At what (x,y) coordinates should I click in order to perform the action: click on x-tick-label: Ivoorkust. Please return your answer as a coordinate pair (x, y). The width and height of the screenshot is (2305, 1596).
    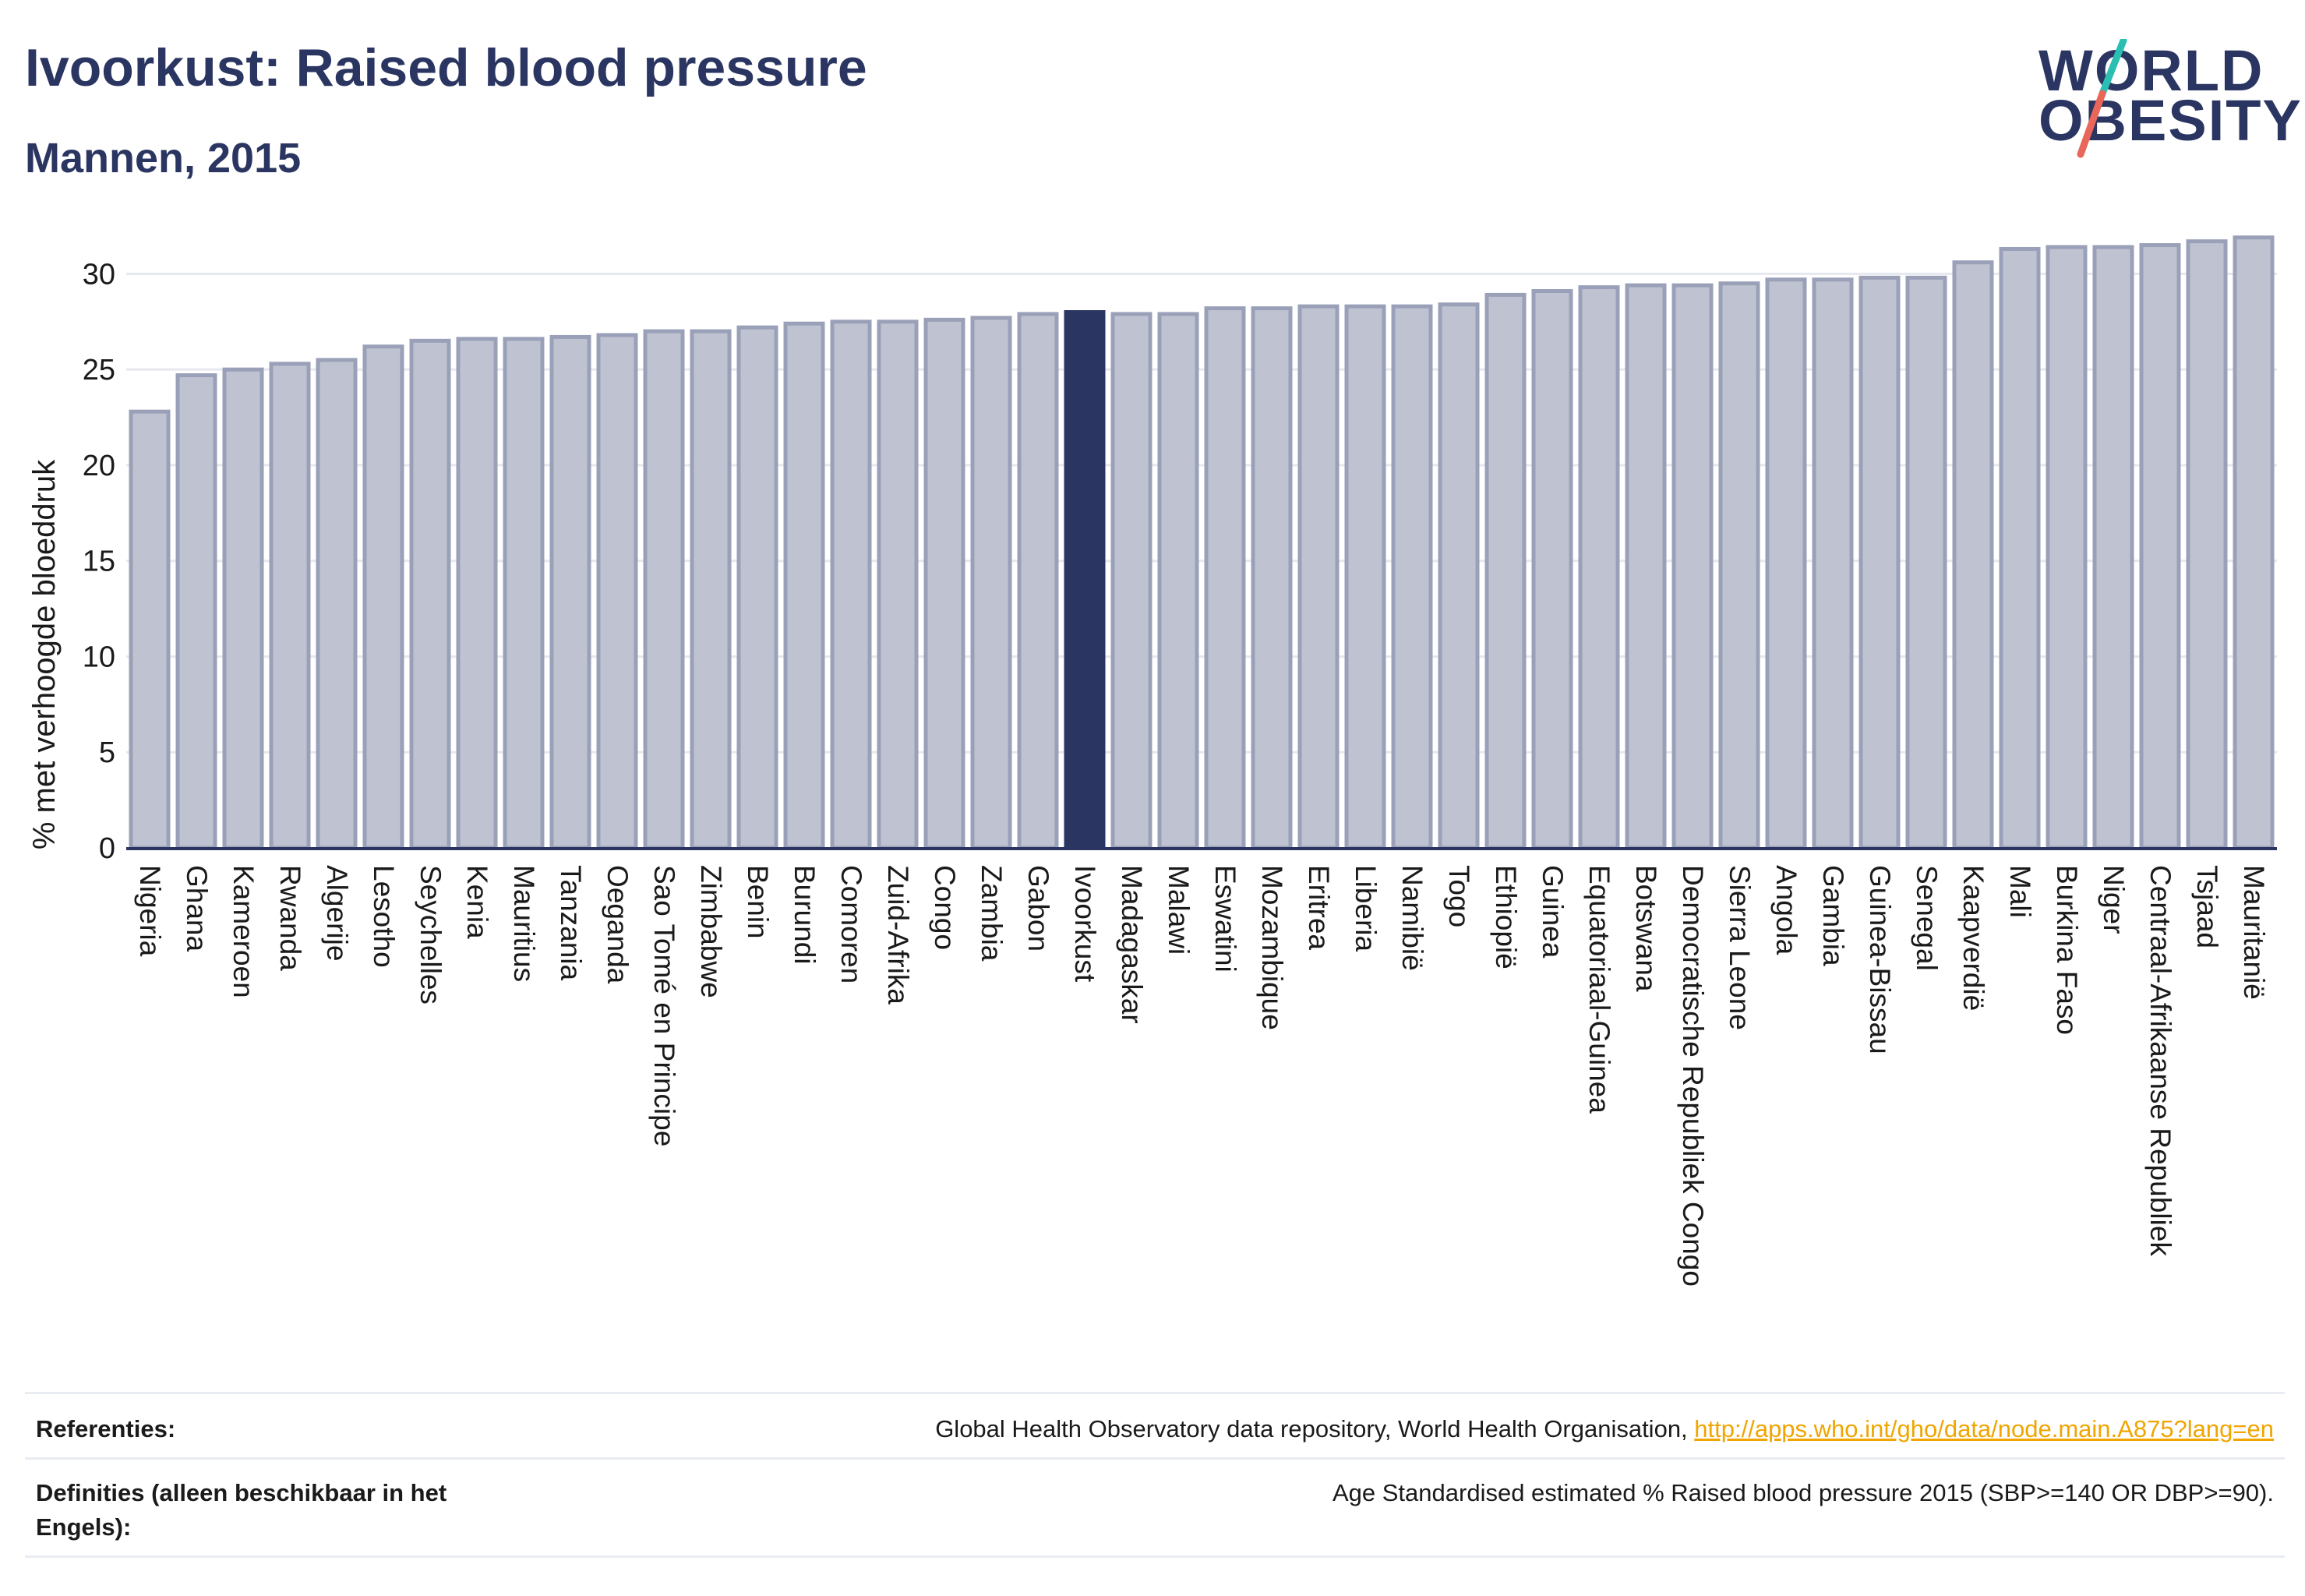
    Looking at the image, I should click on (1085, 924).